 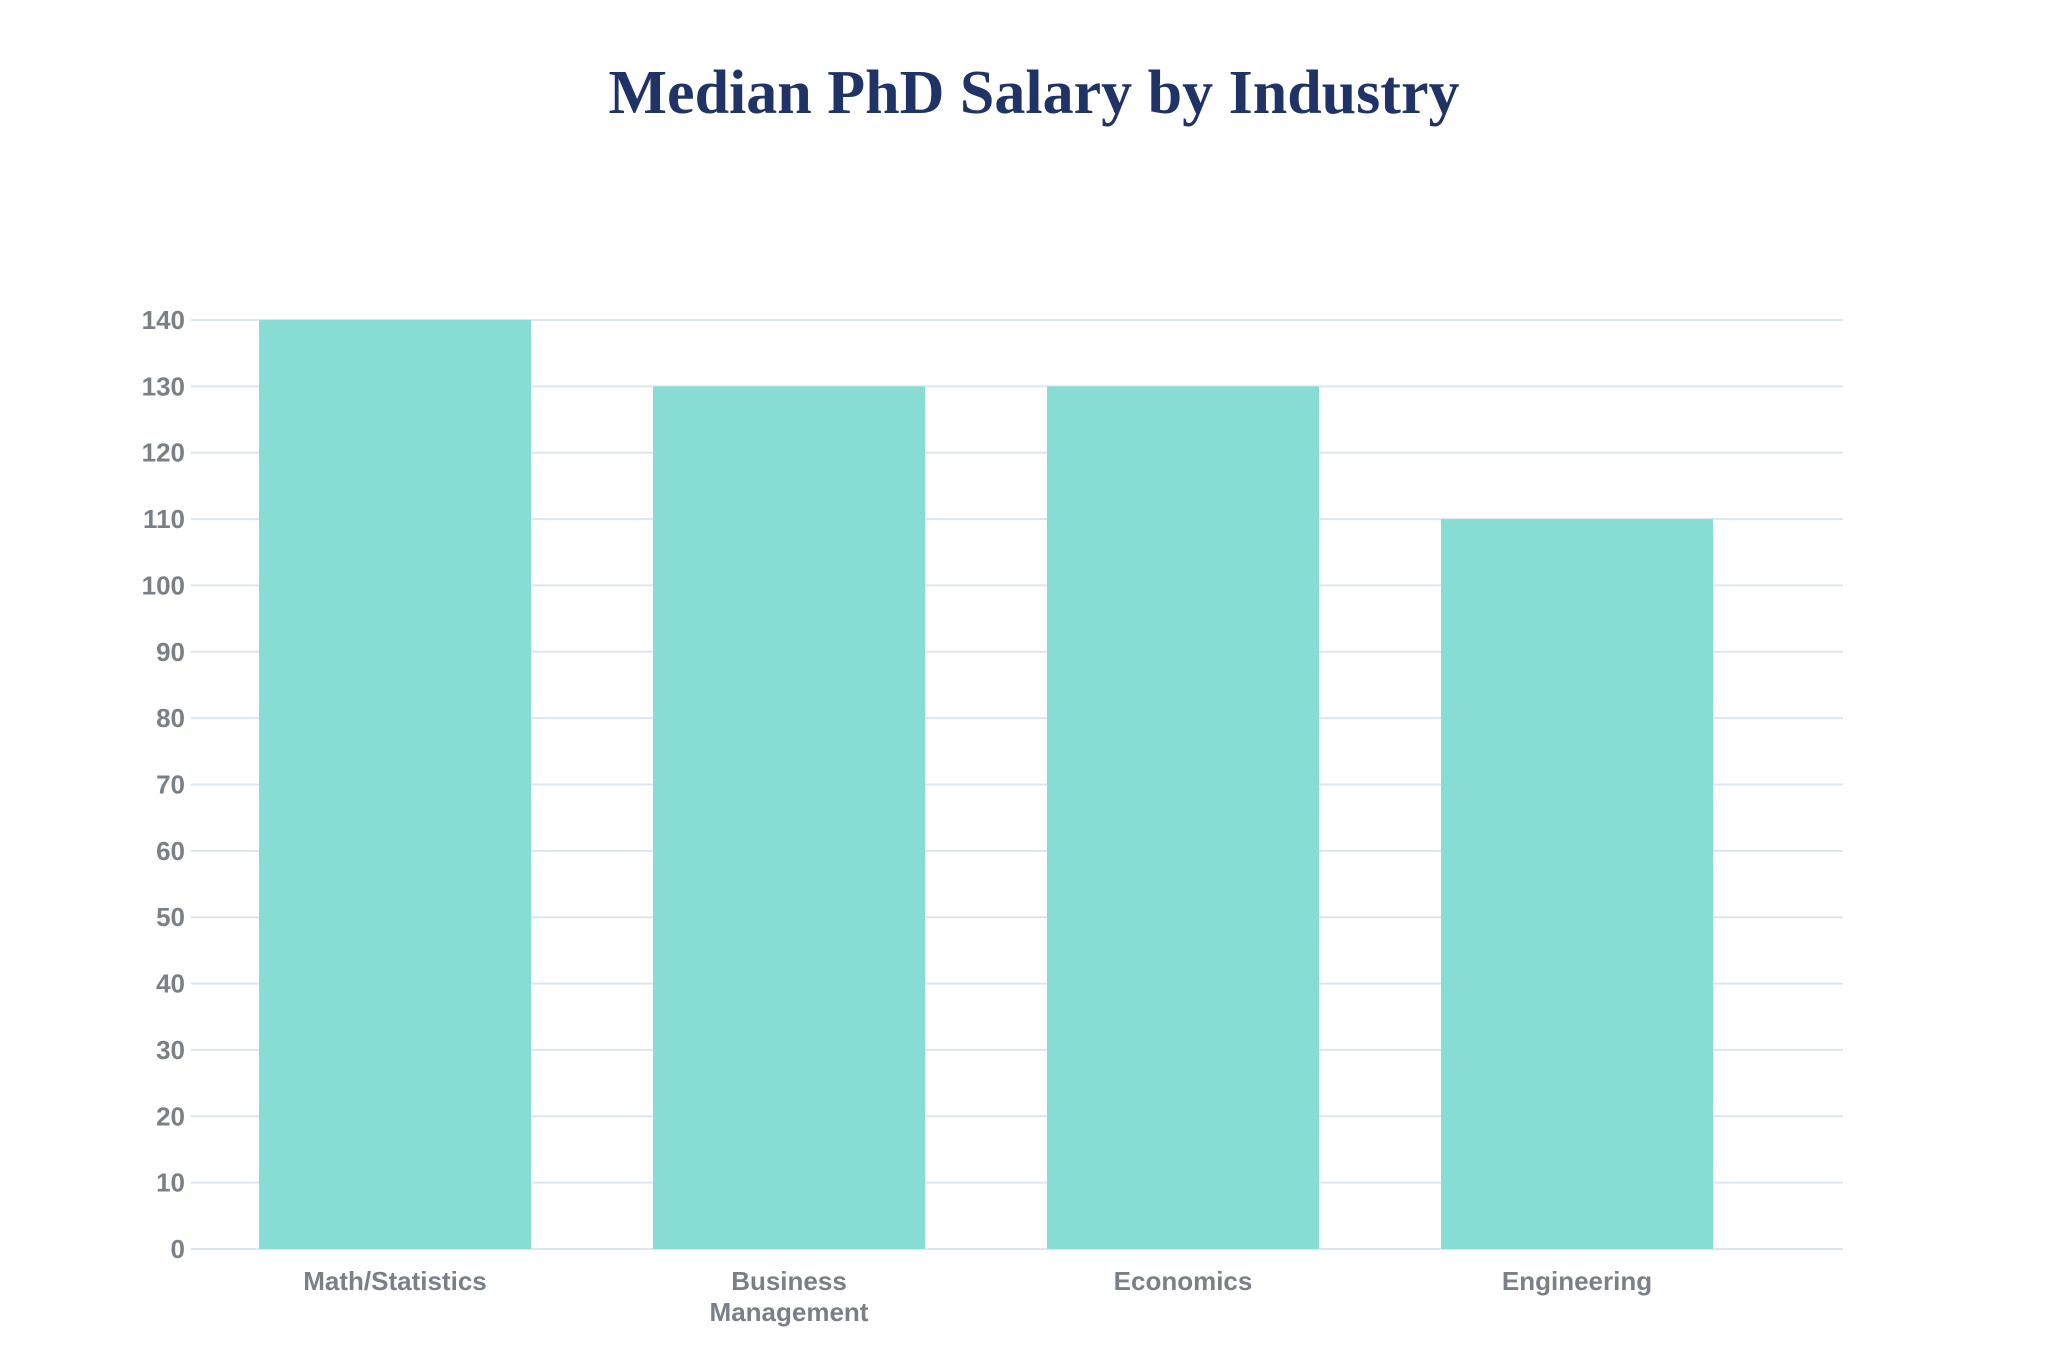 What do you see at coordinates (170, 718) in the screenshot?
I see `y-tick-label: 80` at bounding box center [170, 718].